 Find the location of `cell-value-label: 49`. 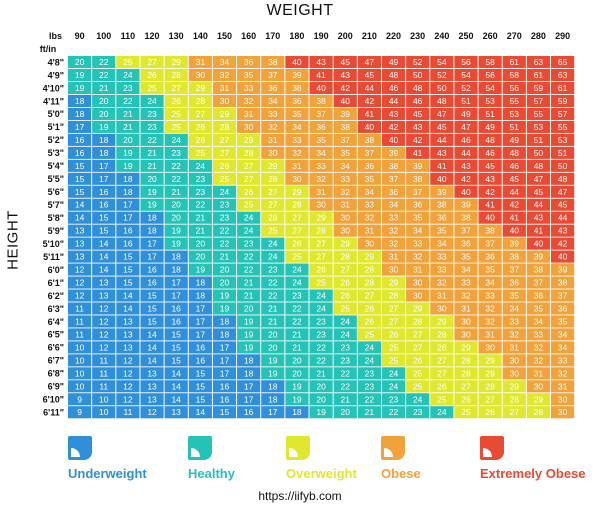

cell-value-label: 49 is located at coordinates (394, 62).